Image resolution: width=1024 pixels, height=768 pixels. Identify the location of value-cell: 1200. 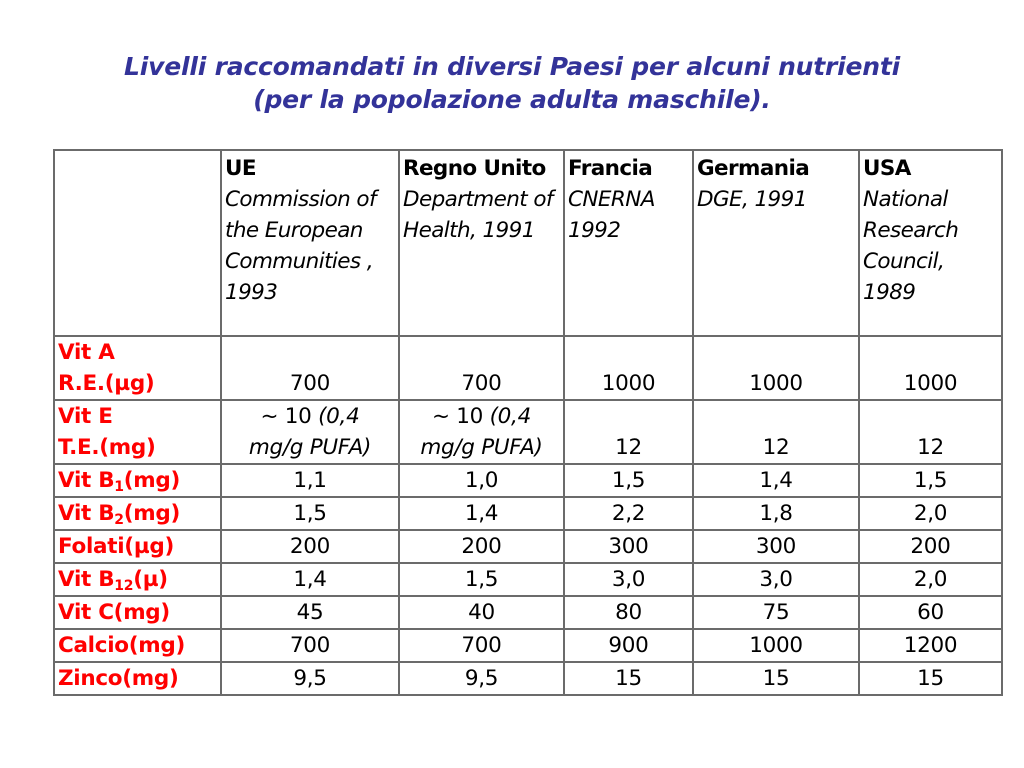
(930, 645).